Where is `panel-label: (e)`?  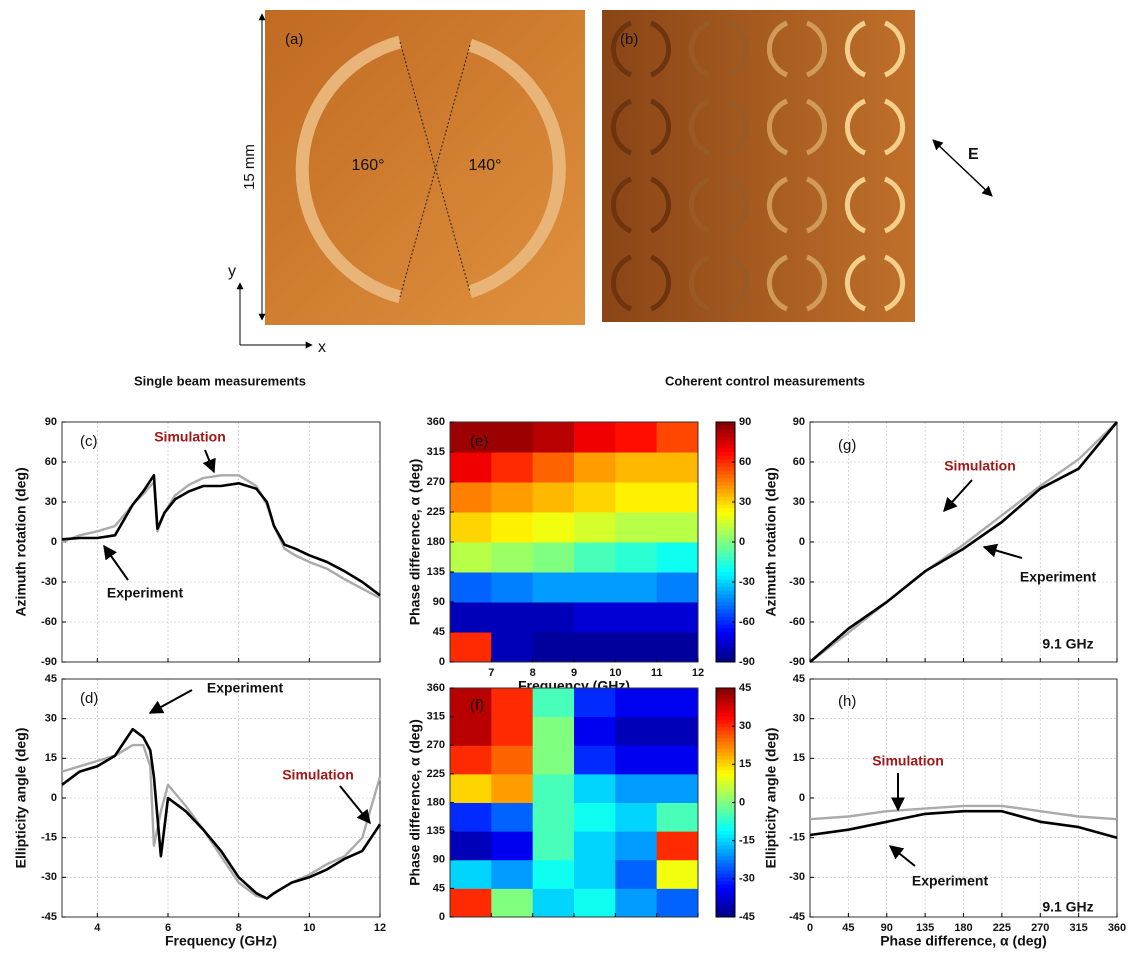
panel-label: (e) is located at coordinates (479, 441).